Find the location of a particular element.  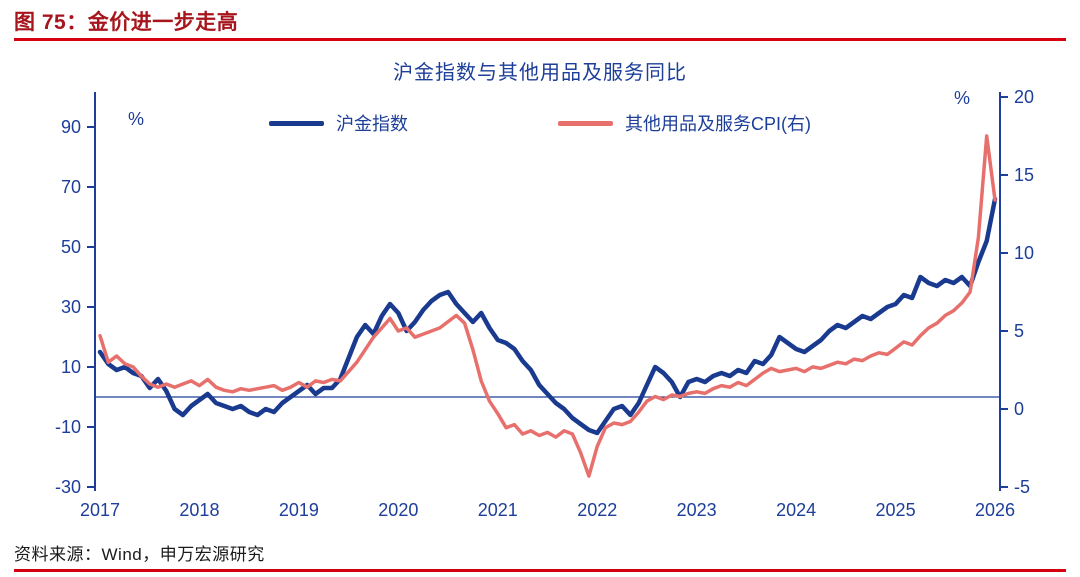

legend-swatch-cpi is located at coordinates (585, 123).